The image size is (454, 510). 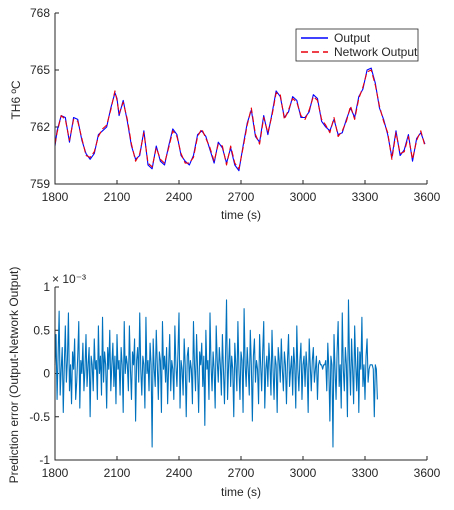 I want to click on y-tick-label: -0.5, so click(x=39, y=417).